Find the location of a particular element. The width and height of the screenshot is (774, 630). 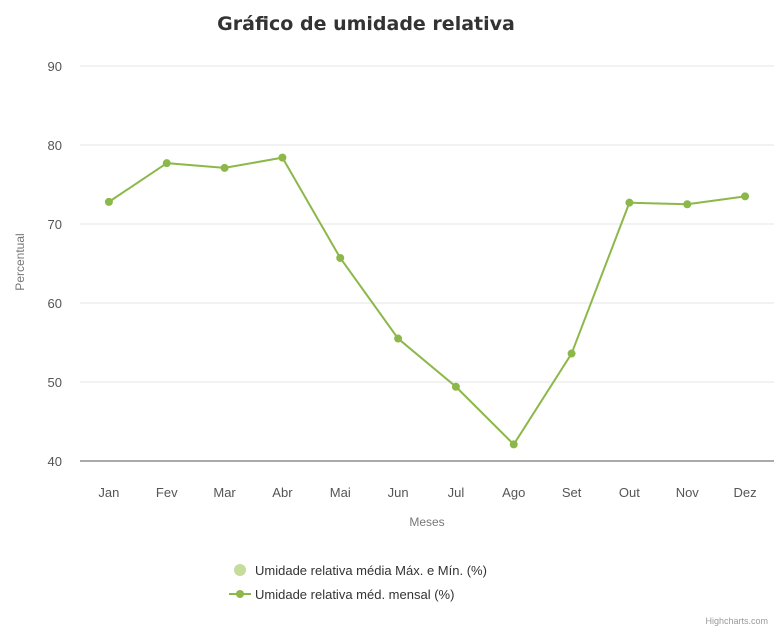

x-tick-label: Set is located at coordinates (572, 492).